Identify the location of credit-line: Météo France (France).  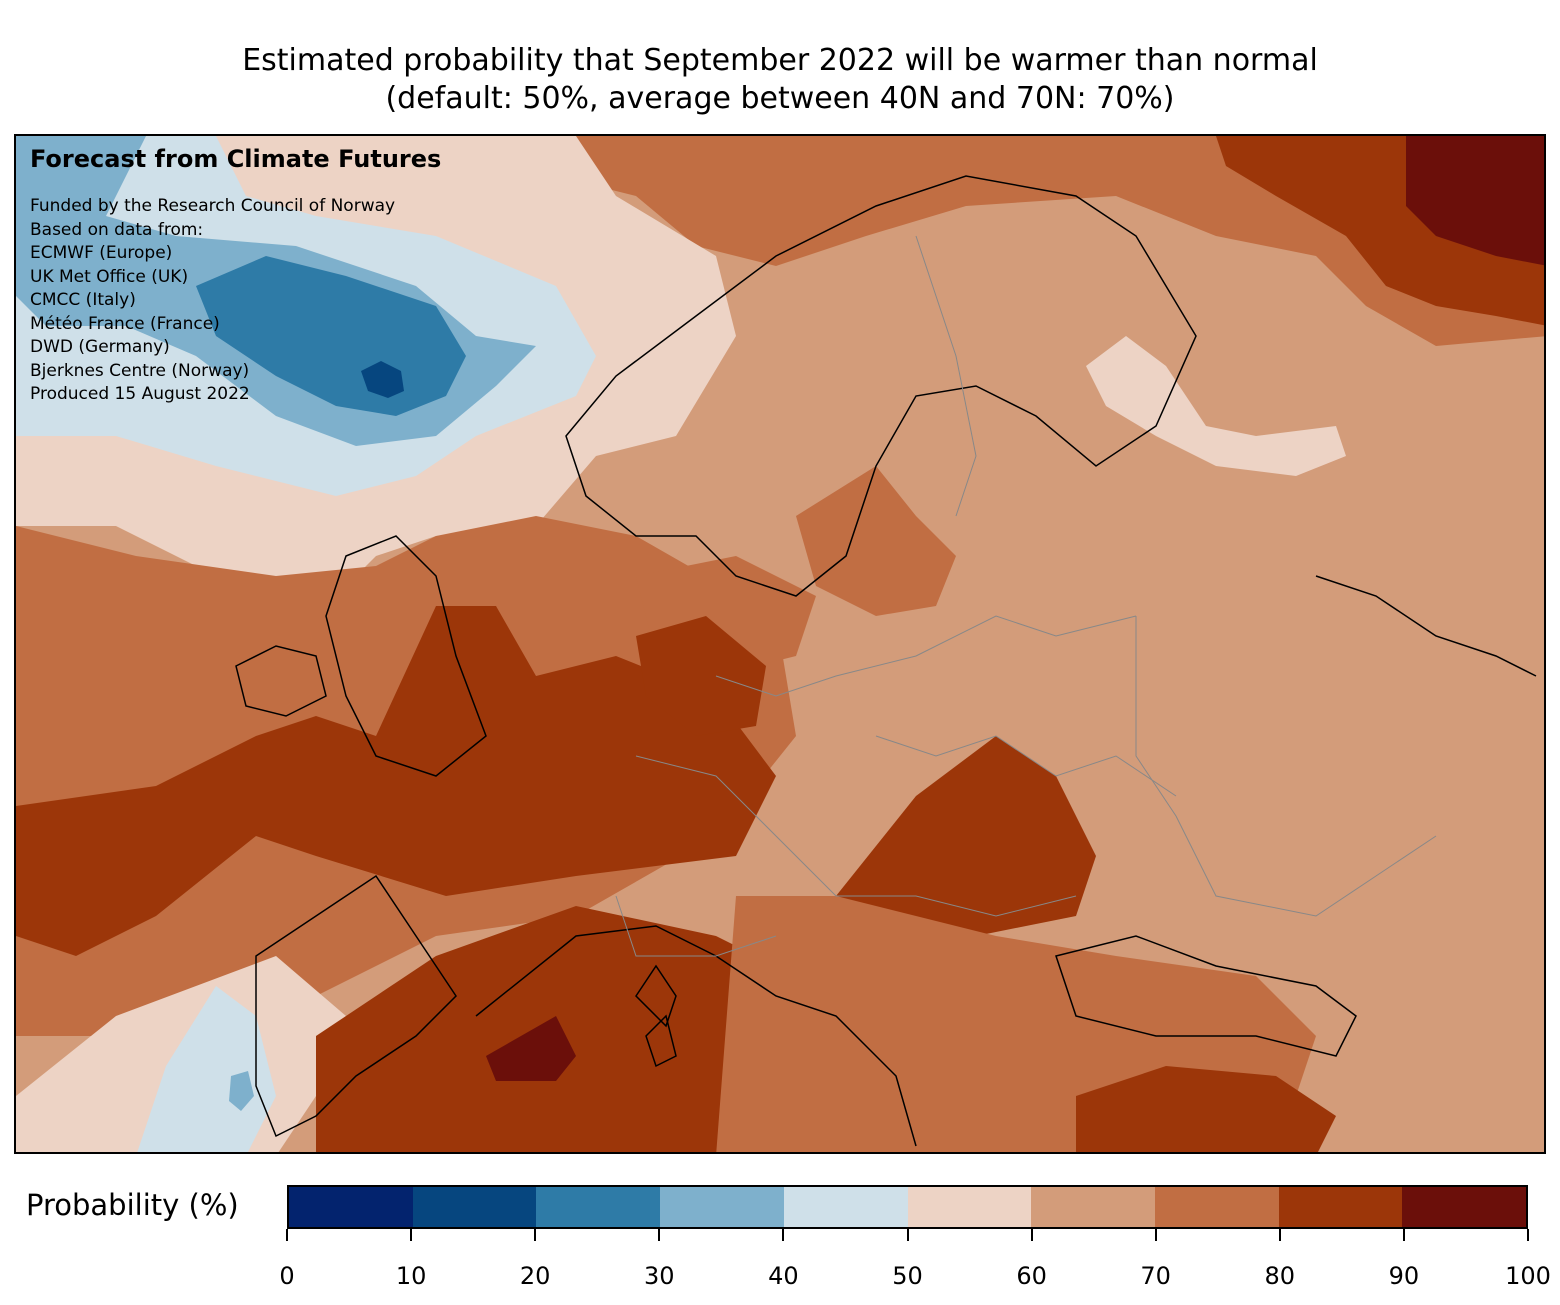
(125, 323).